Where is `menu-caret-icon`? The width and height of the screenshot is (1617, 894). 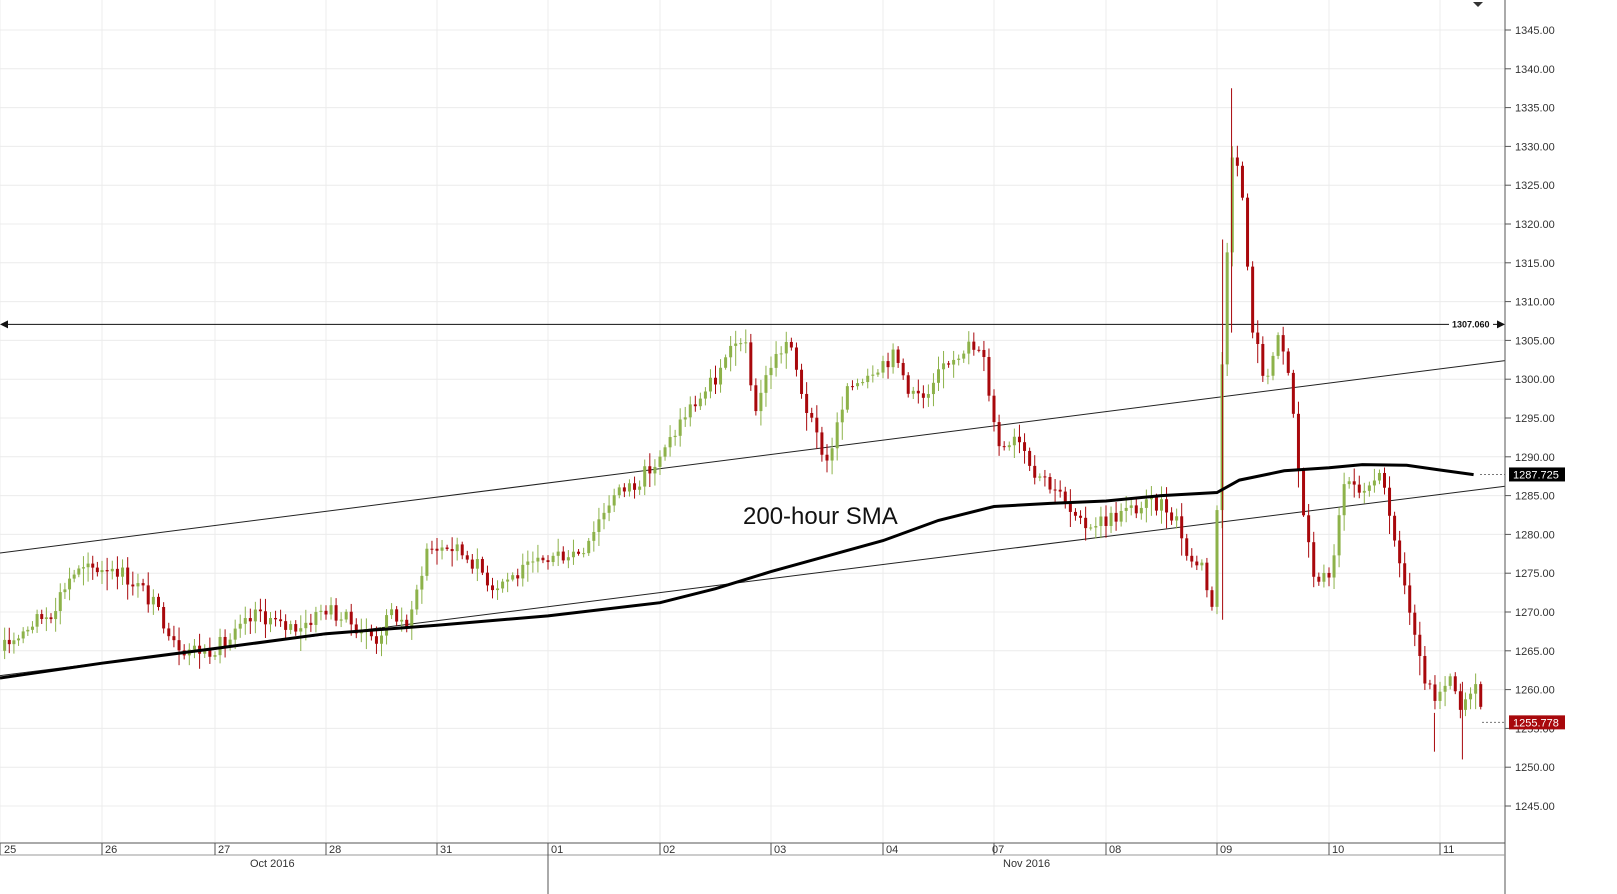
menu-caret-icon is located at coordinates (1478, 4).